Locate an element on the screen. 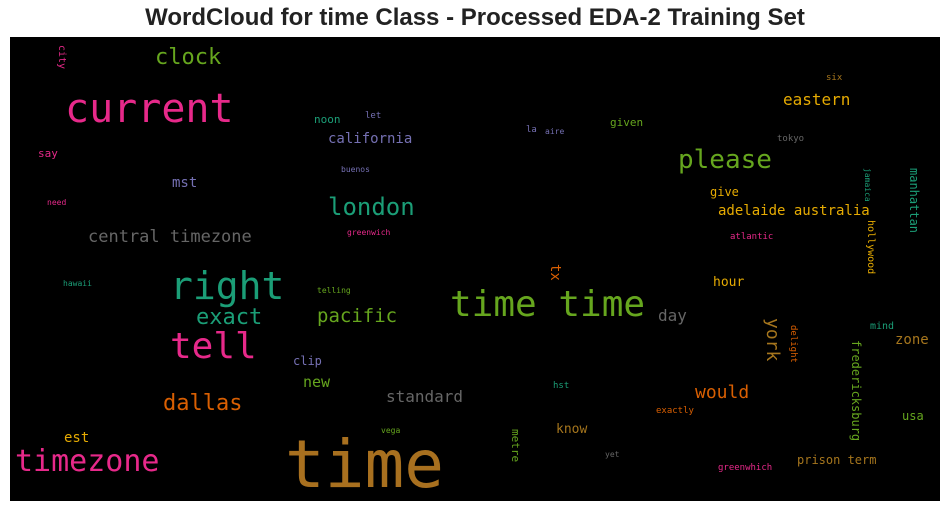  word-need: need is located at coordinates (57, 202).